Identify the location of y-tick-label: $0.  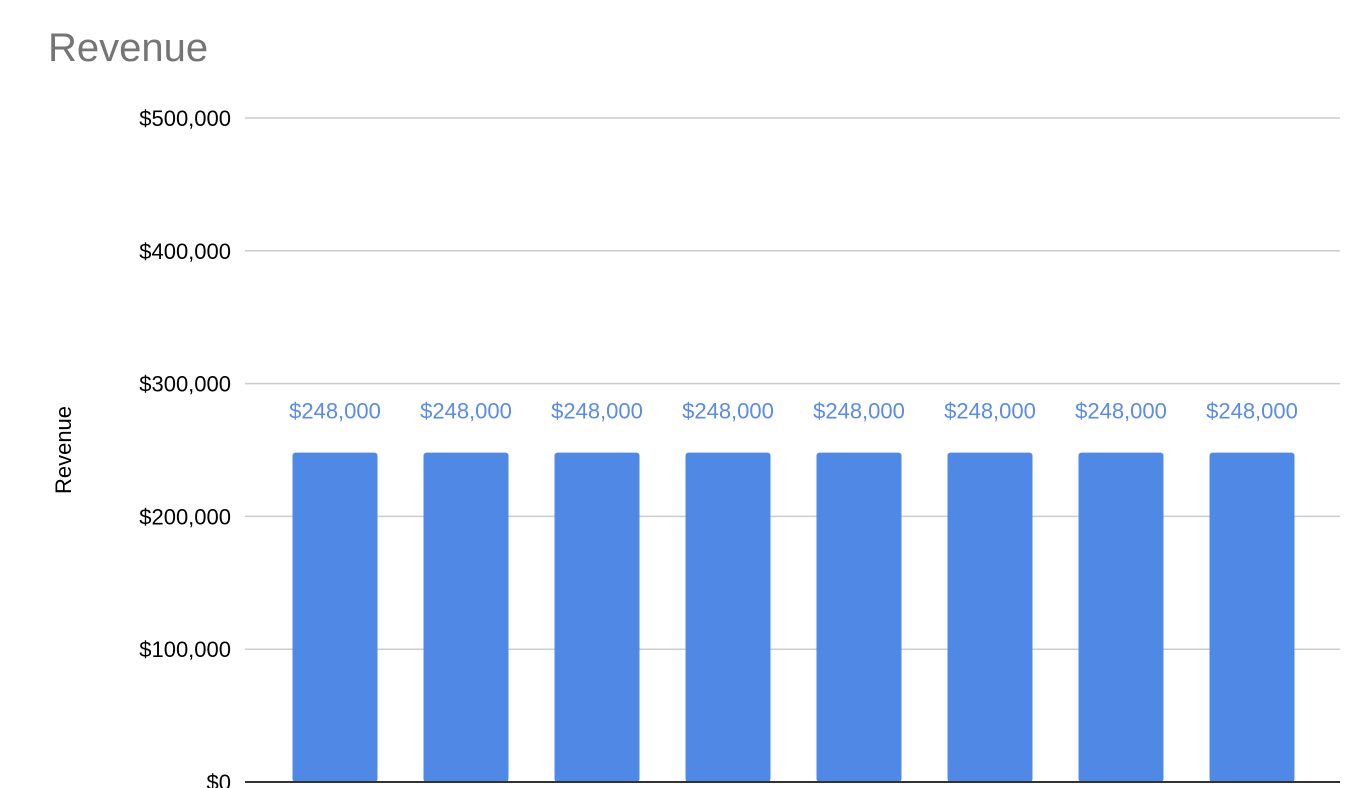
(219, 779).